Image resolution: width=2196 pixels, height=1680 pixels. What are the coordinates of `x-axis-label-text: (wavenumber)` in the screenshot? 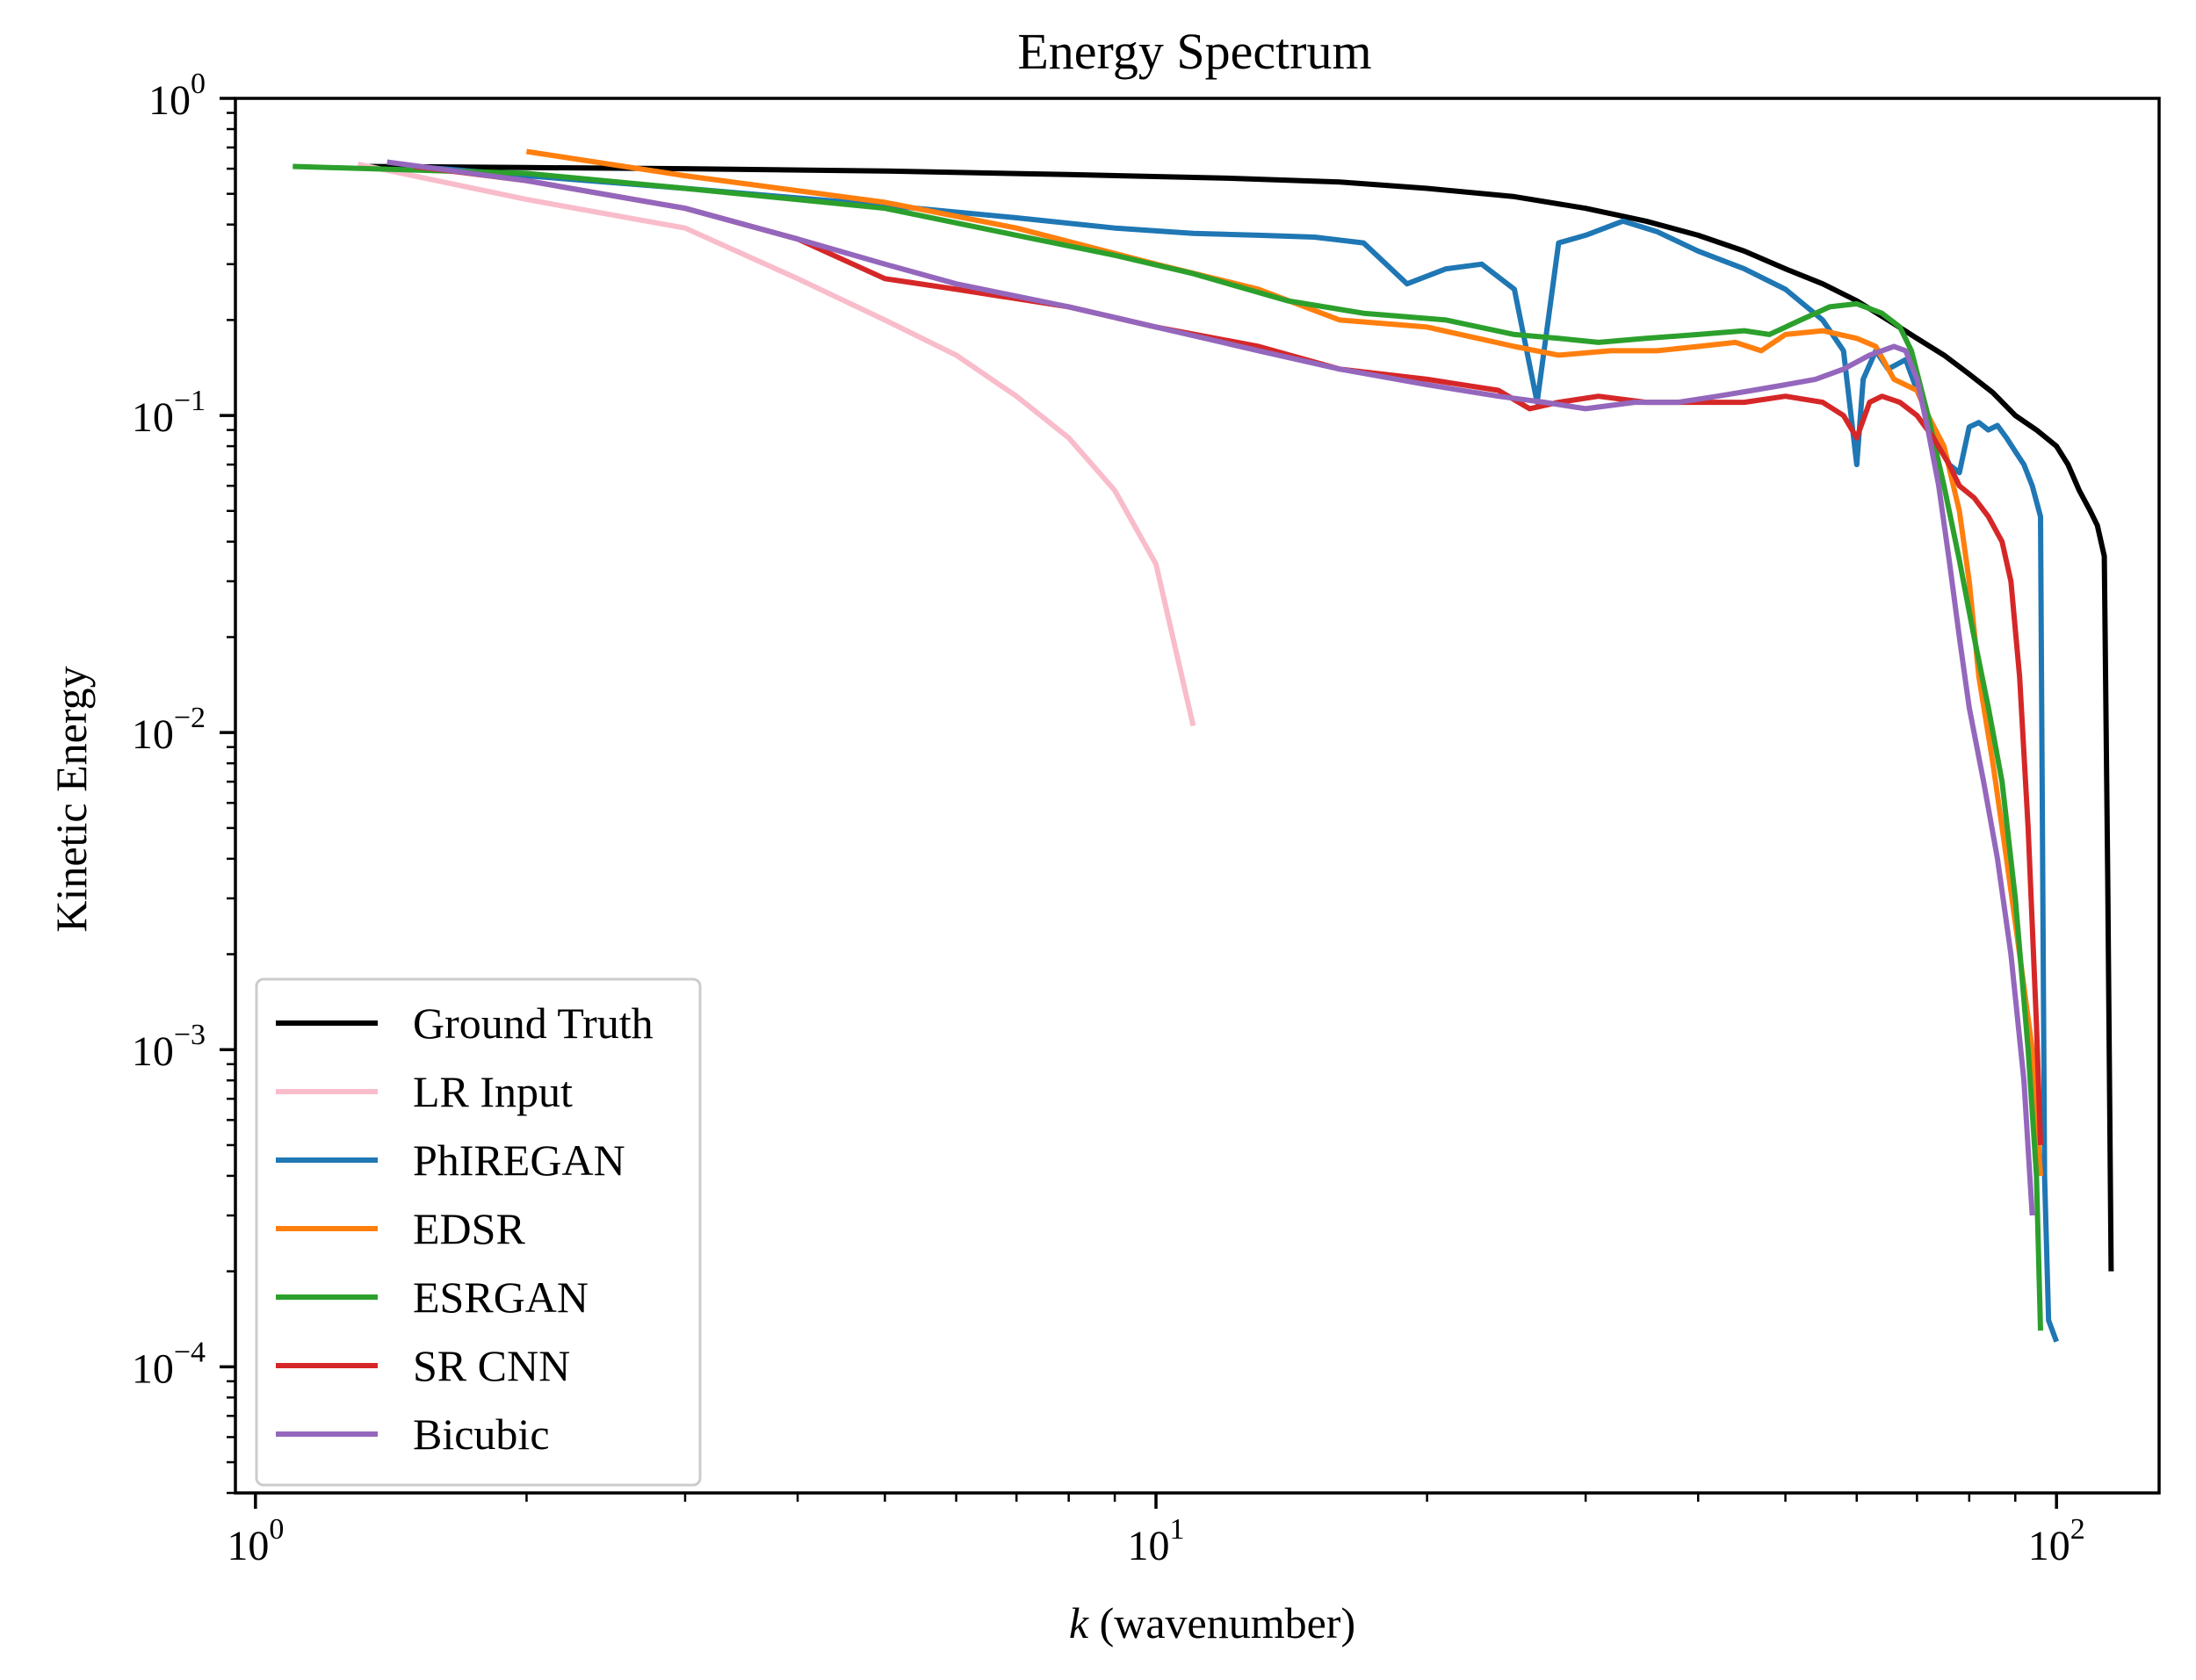 It's located at (1221, 1623).